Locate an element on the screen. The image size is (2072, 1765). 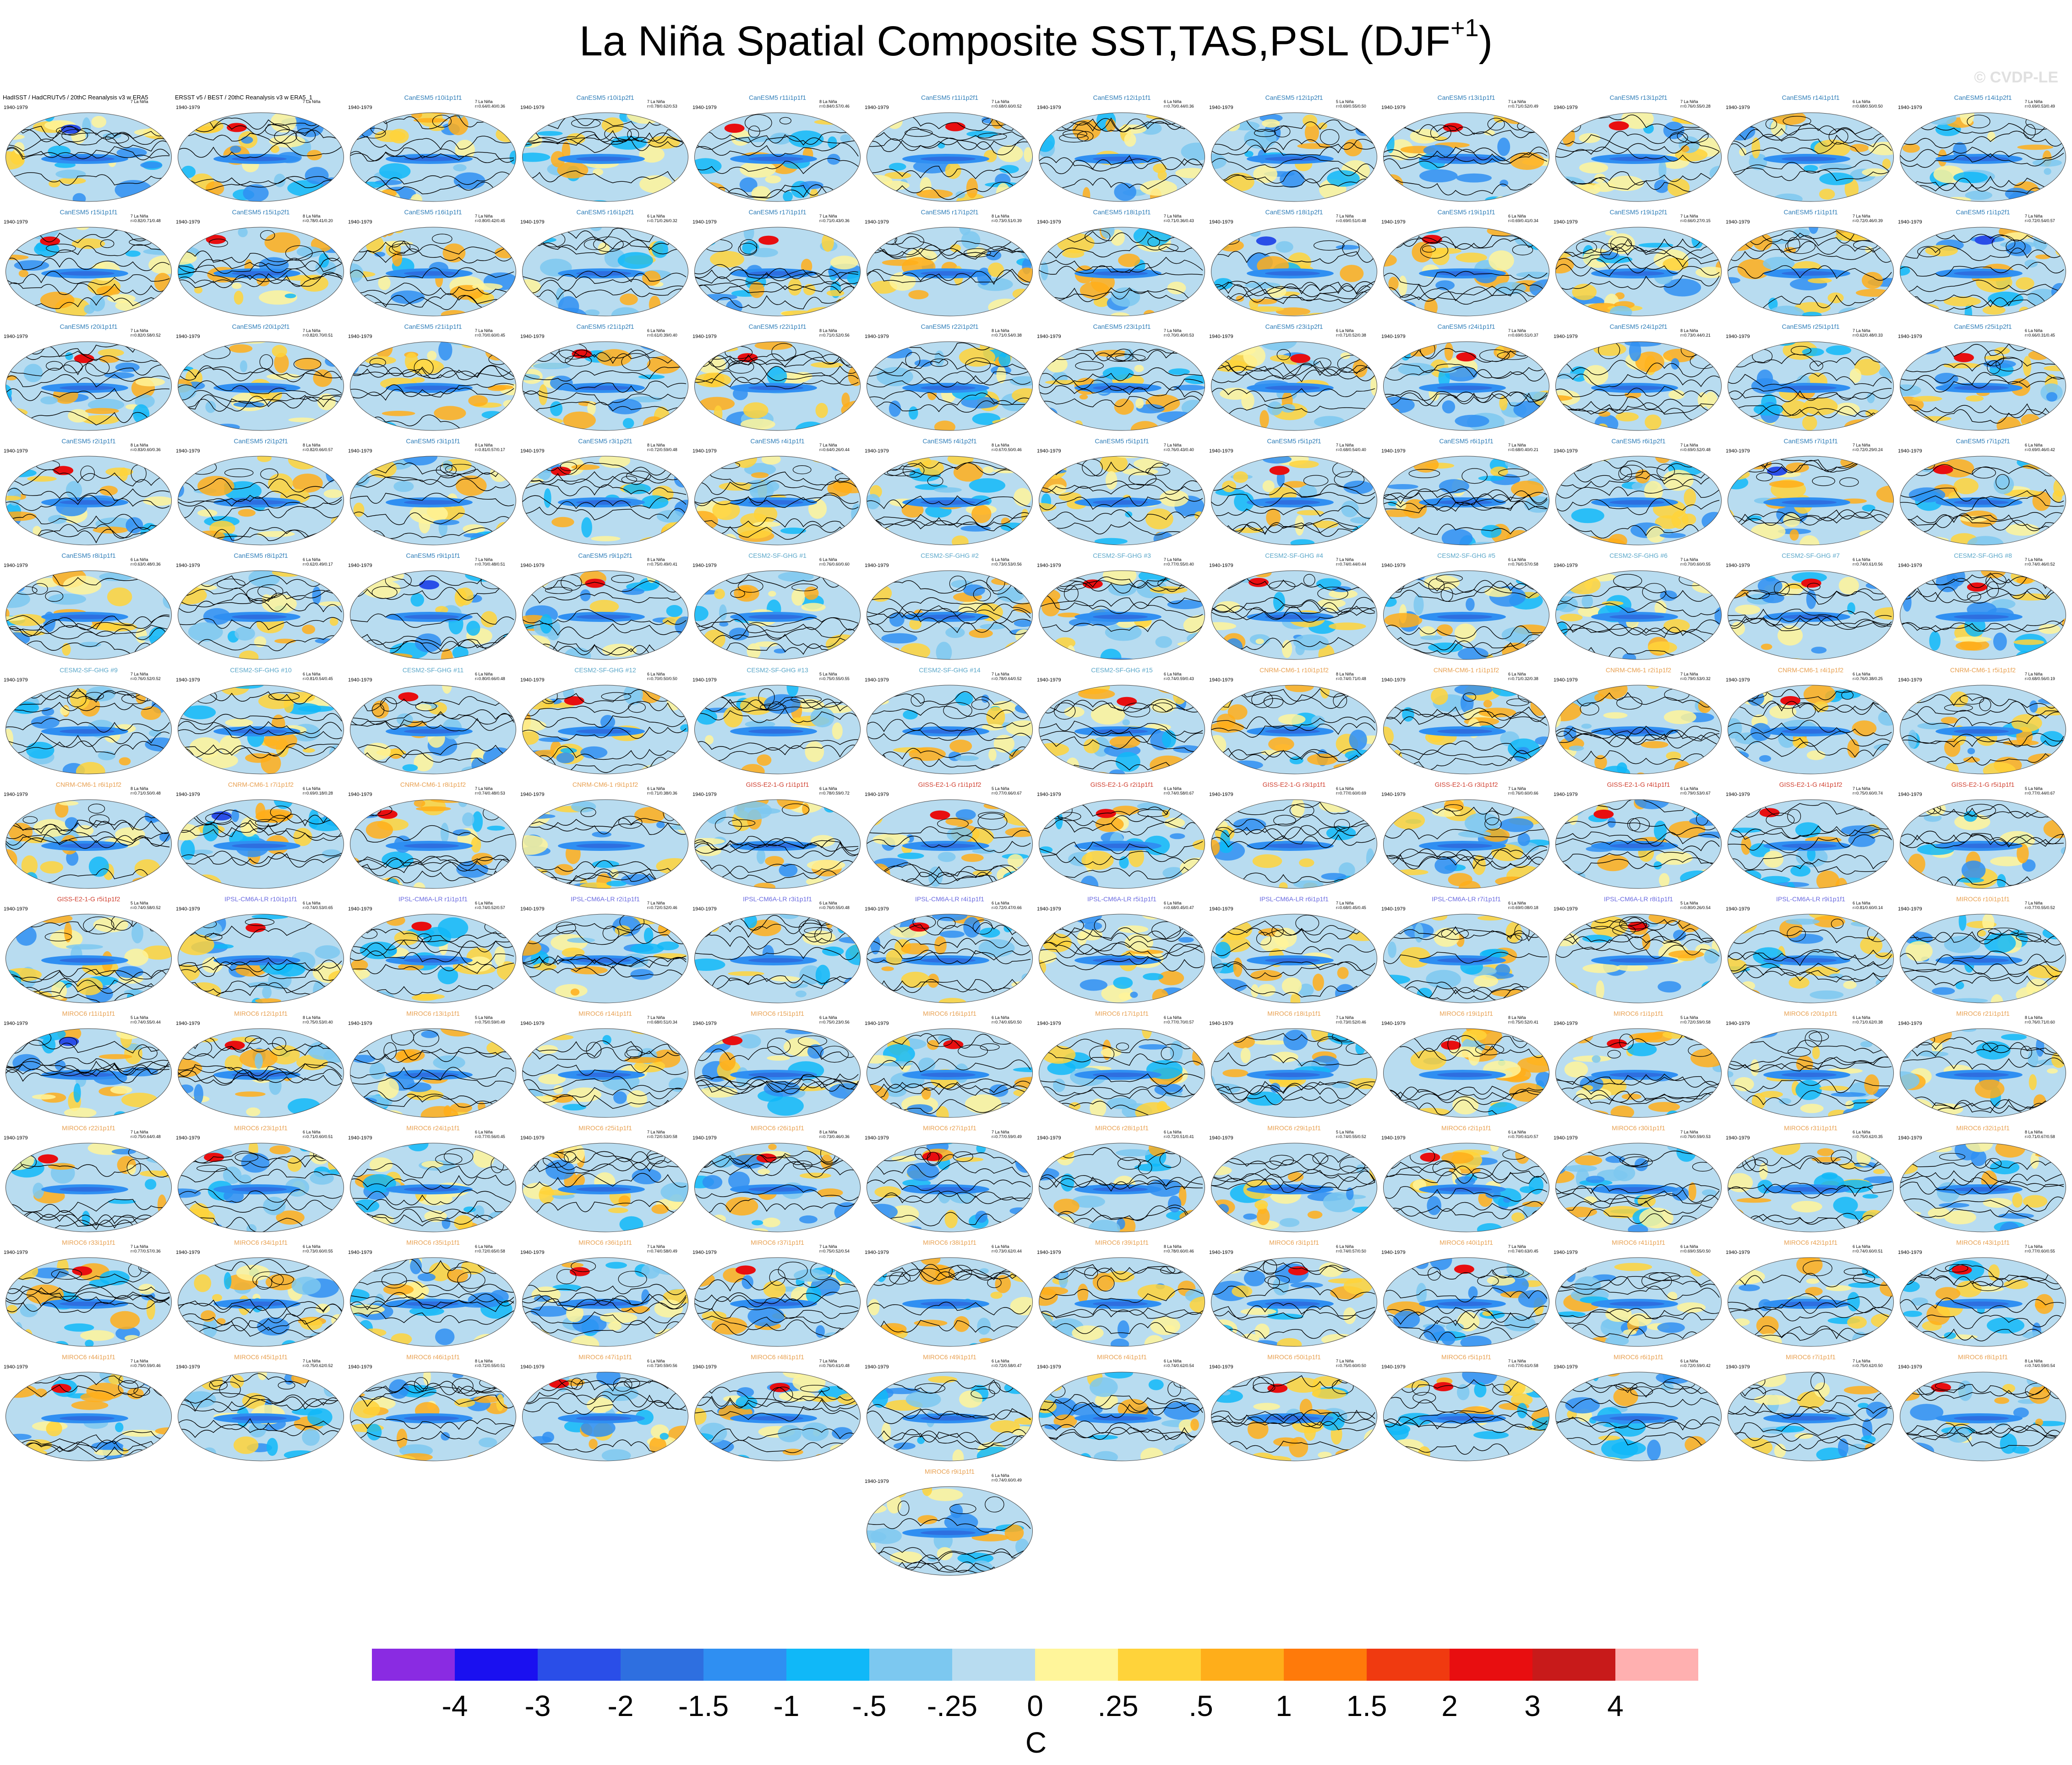
panel-title: CanESM5 r10i1p1f1 is located at coordinates (433, 97).